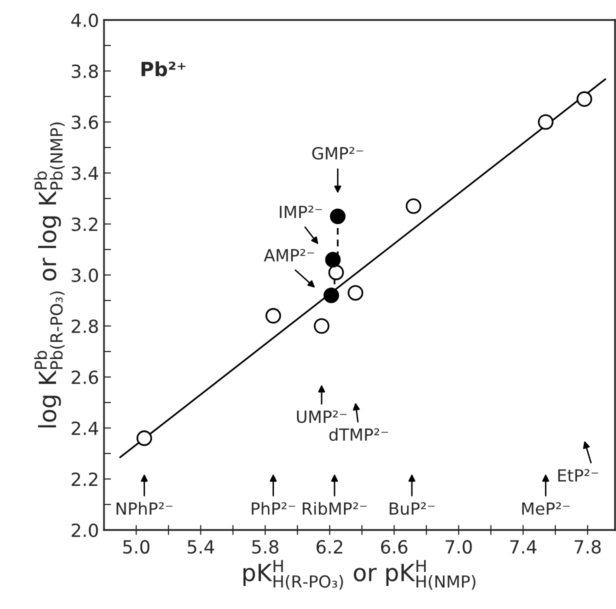 The image size is (616, 609). I want to click on x-tick-label: 5.0, so click(136, 547).